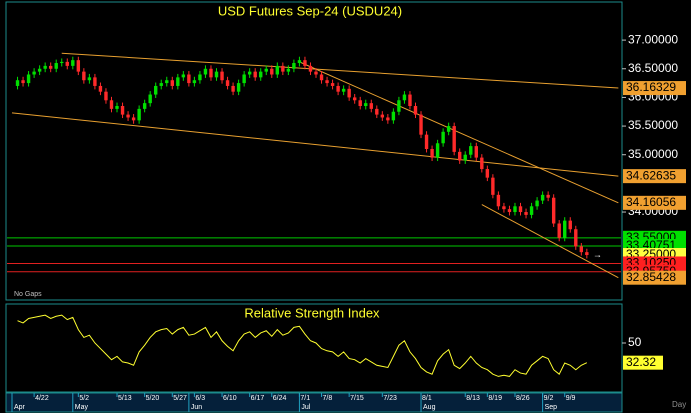 Image resolution: width=691 pixels, height=413 pixels. I want to click on x-tick-label: 8/26, so click(523, 398).